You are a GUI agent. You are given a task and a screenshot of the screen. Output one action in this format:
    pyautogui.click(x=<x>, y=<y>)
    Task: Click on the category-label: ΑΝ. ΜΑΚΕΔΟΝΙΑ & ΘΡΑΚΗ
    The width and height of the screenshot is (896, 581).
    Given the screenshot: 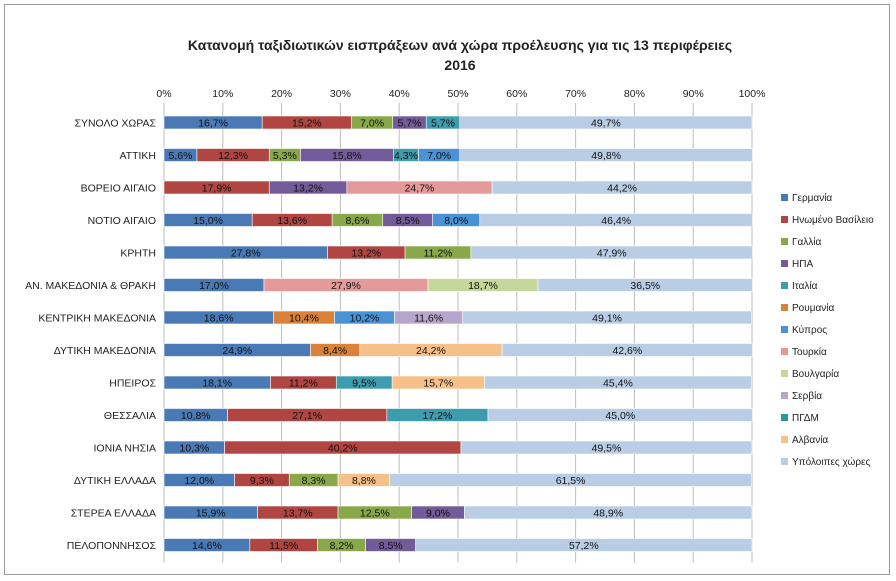 What is the action you would take?
    pyautogui.click(x=90, y=286)
    